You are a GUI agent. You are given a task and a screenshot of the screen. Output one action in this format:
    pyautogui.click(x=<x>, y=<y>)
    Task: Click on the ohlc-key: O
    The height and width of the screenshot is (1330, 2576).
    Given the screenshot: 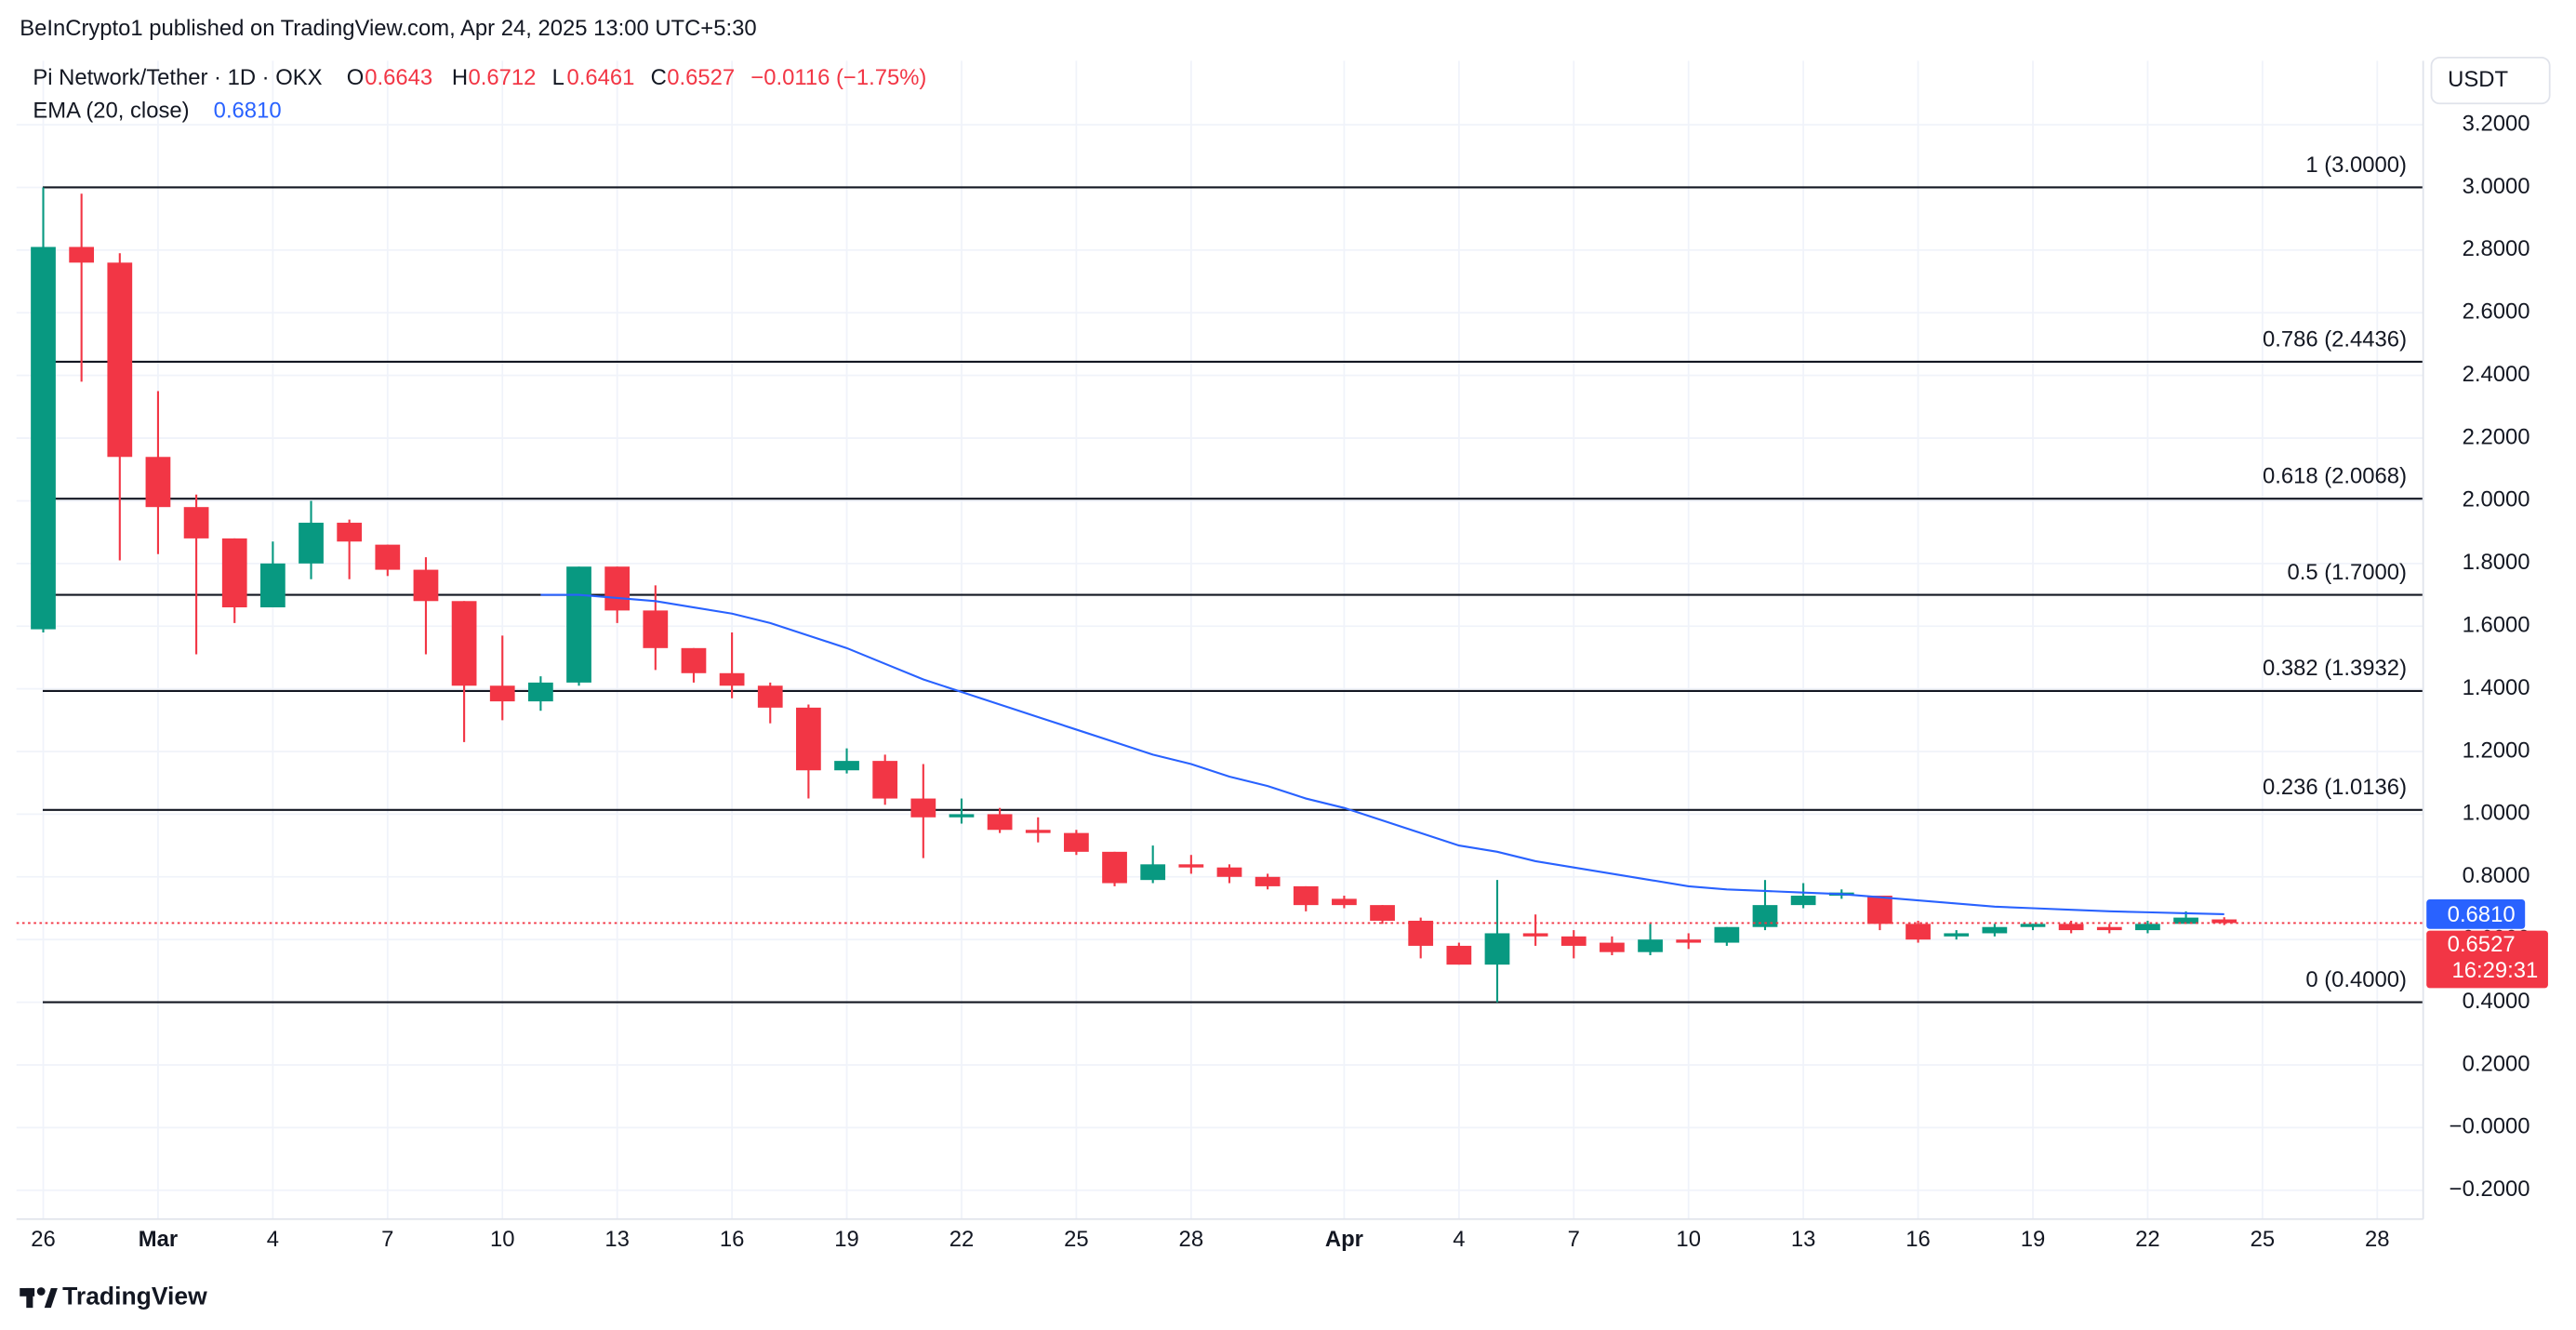 What is the action you would take?
    pyautogui.click(x=356, y=78)
    